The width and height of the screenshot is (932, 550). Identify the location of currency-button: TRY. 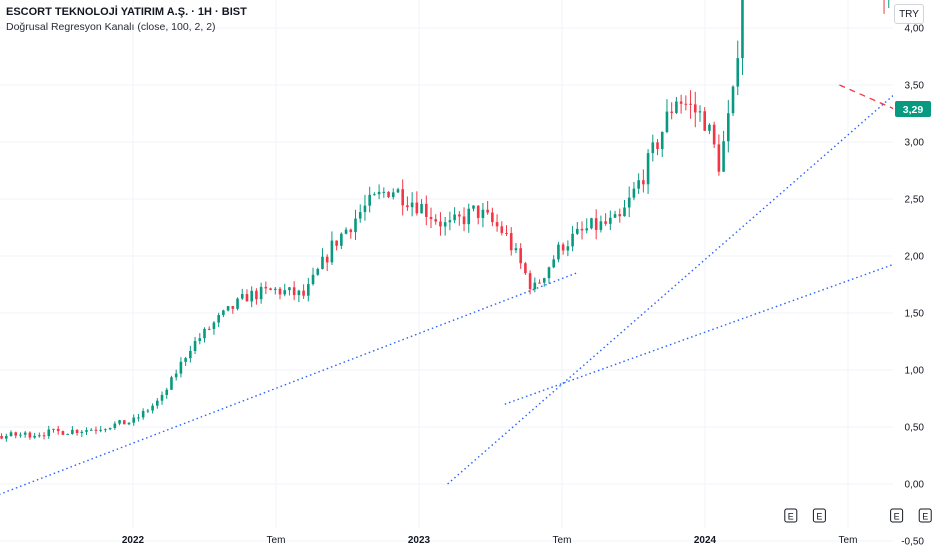
(909, 14).